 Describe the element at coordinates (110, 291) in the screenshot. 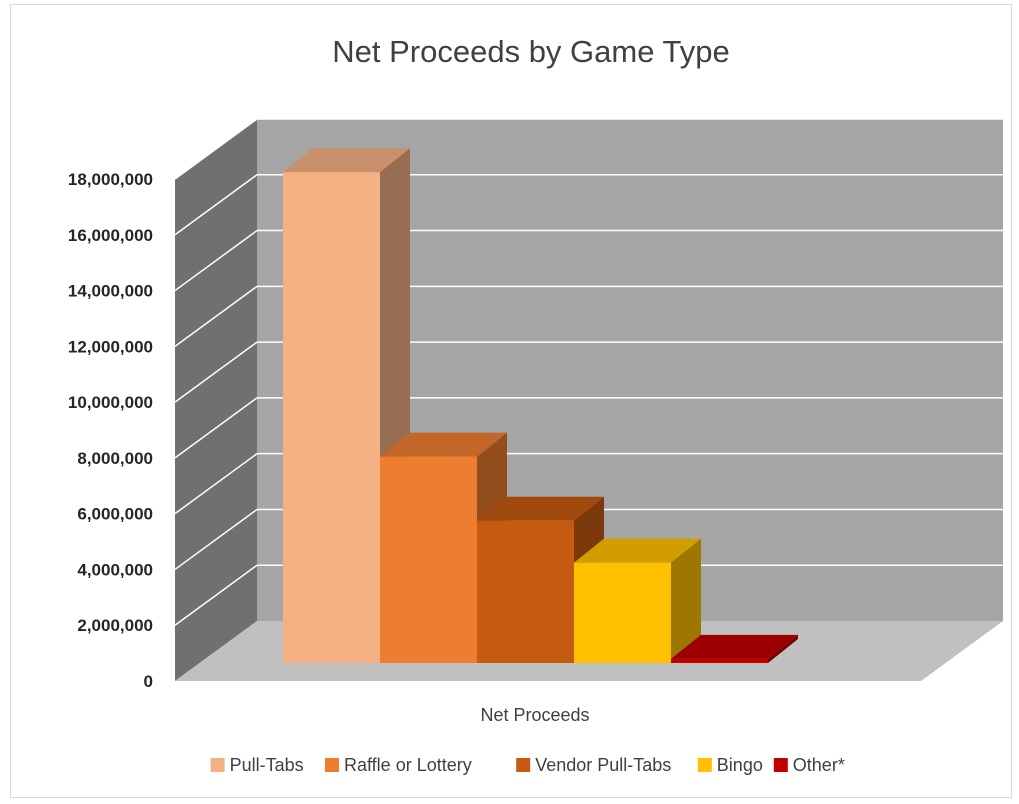

I see `y-tick-label: 14,000,000` at that location.